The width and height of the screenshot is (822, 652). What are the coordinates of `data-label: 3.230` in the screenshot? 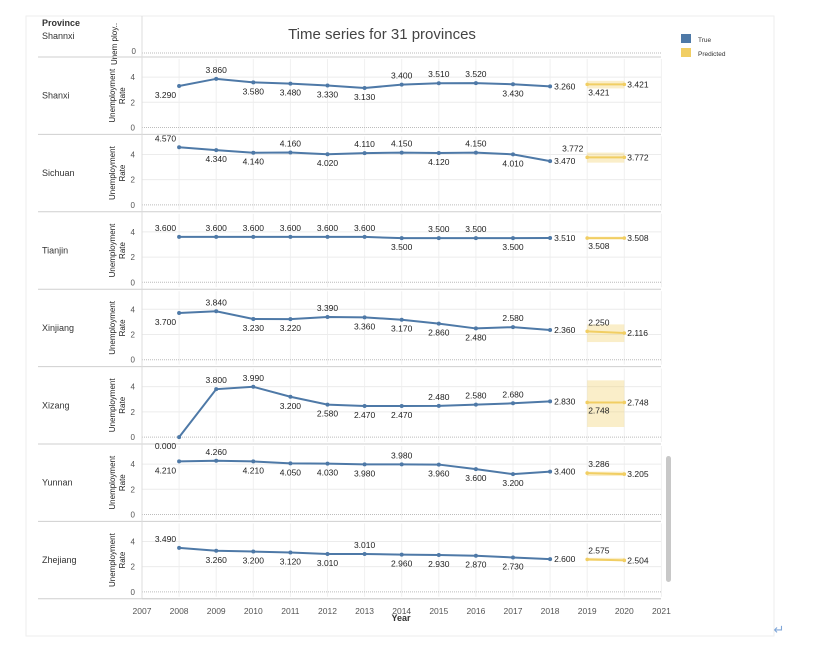 It's located at (254, 328).